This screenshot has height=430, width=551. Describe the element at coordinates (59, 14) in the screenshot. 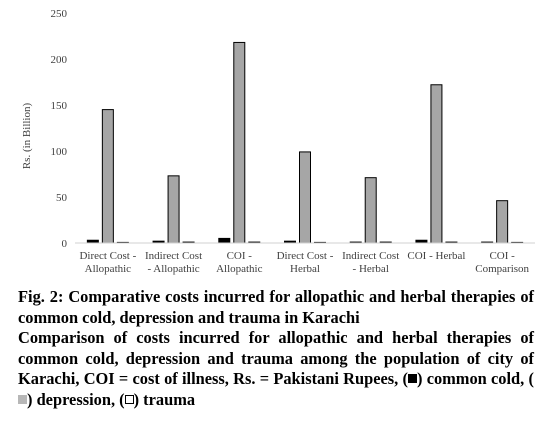

I see `y-tick-label: 250` at that location.